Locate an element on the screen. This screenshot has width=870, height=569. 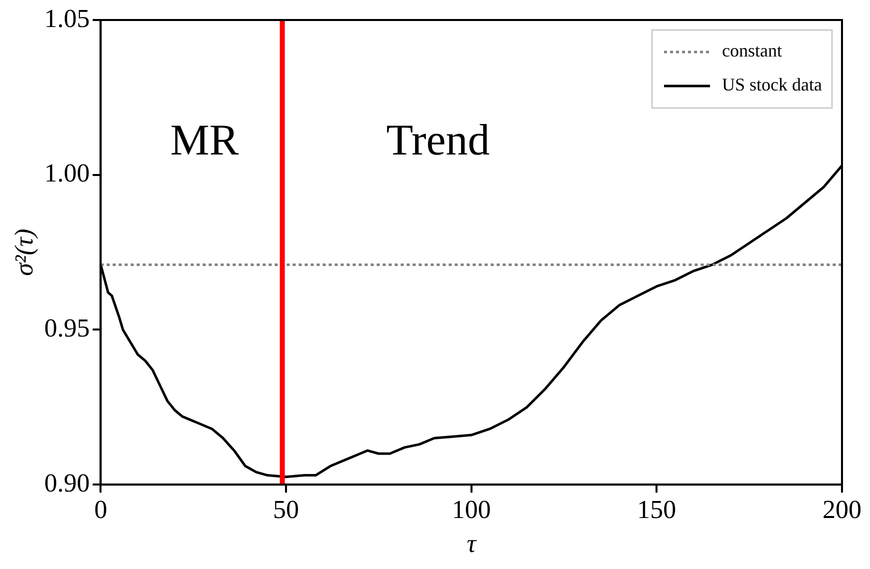
annotation: MR is located at coordinates (205, 140).